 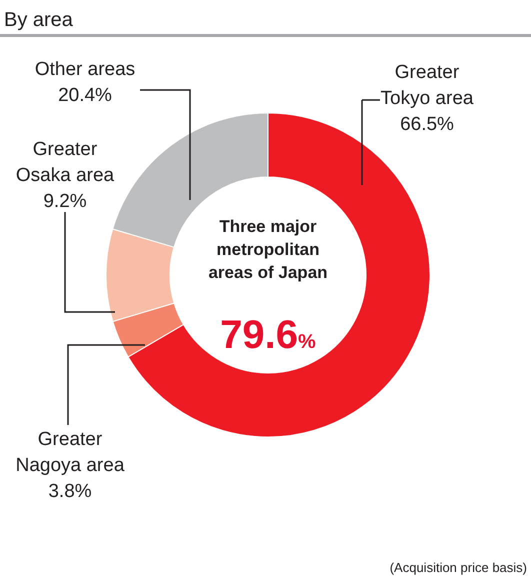 I want to click on chart-title: By area, so click(x=39, y=20).